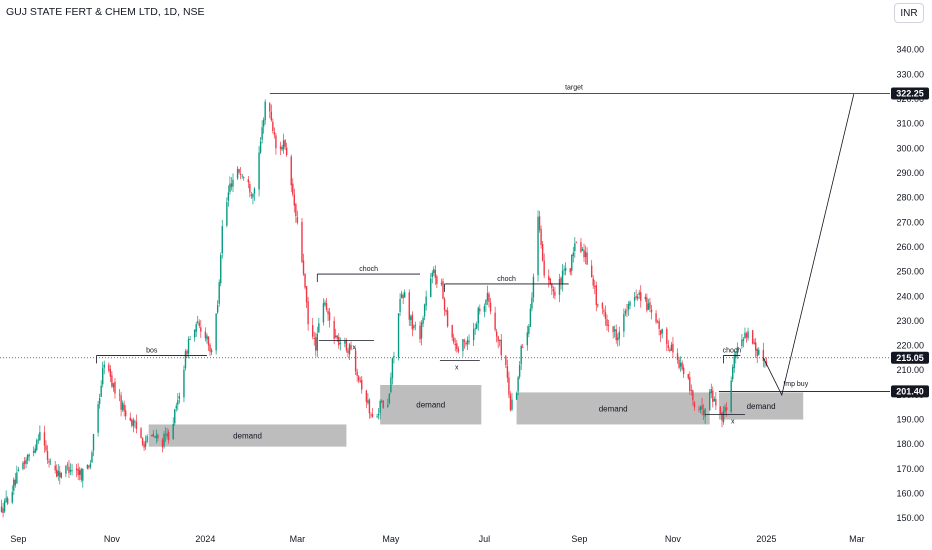 This screenshot has width=932, height=550. Describe the element at coordinates (152, 350) in the screenshot. I see `structure-label: bos` at that location.